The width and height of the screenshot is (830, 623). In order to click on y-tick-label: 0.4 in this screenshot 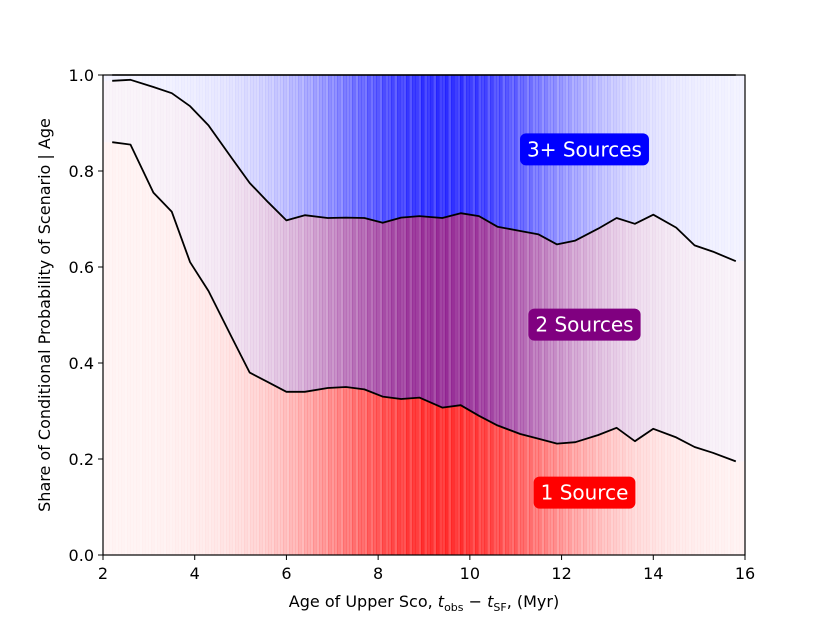, I will do `click(81, 363)`.